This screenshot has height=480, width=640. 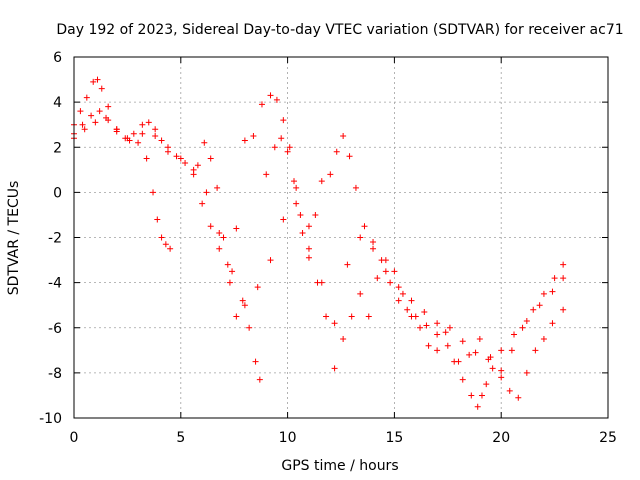 I want to click on y-tick-label: 0, so click(x=57, y=193).